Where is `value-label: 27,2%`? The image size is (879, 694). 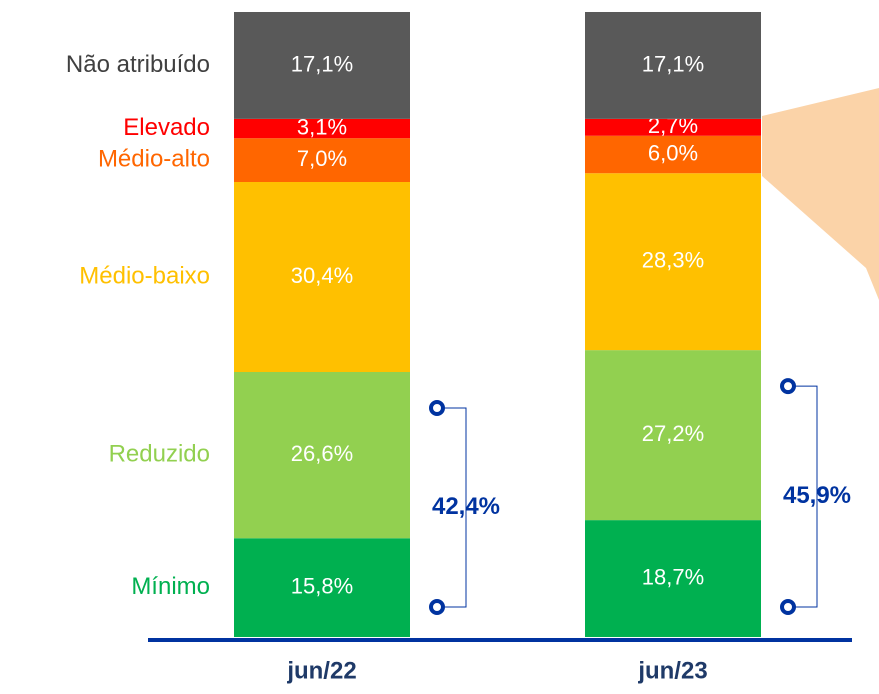
value-label: 27,2% is located at coordinates (673, 433).